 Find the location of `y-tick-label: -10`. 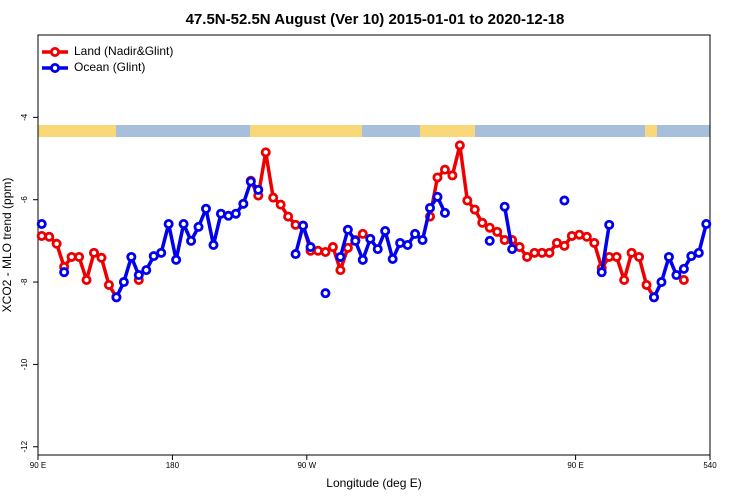

y-tick-label: -10 is located at coordinates (24, 364).